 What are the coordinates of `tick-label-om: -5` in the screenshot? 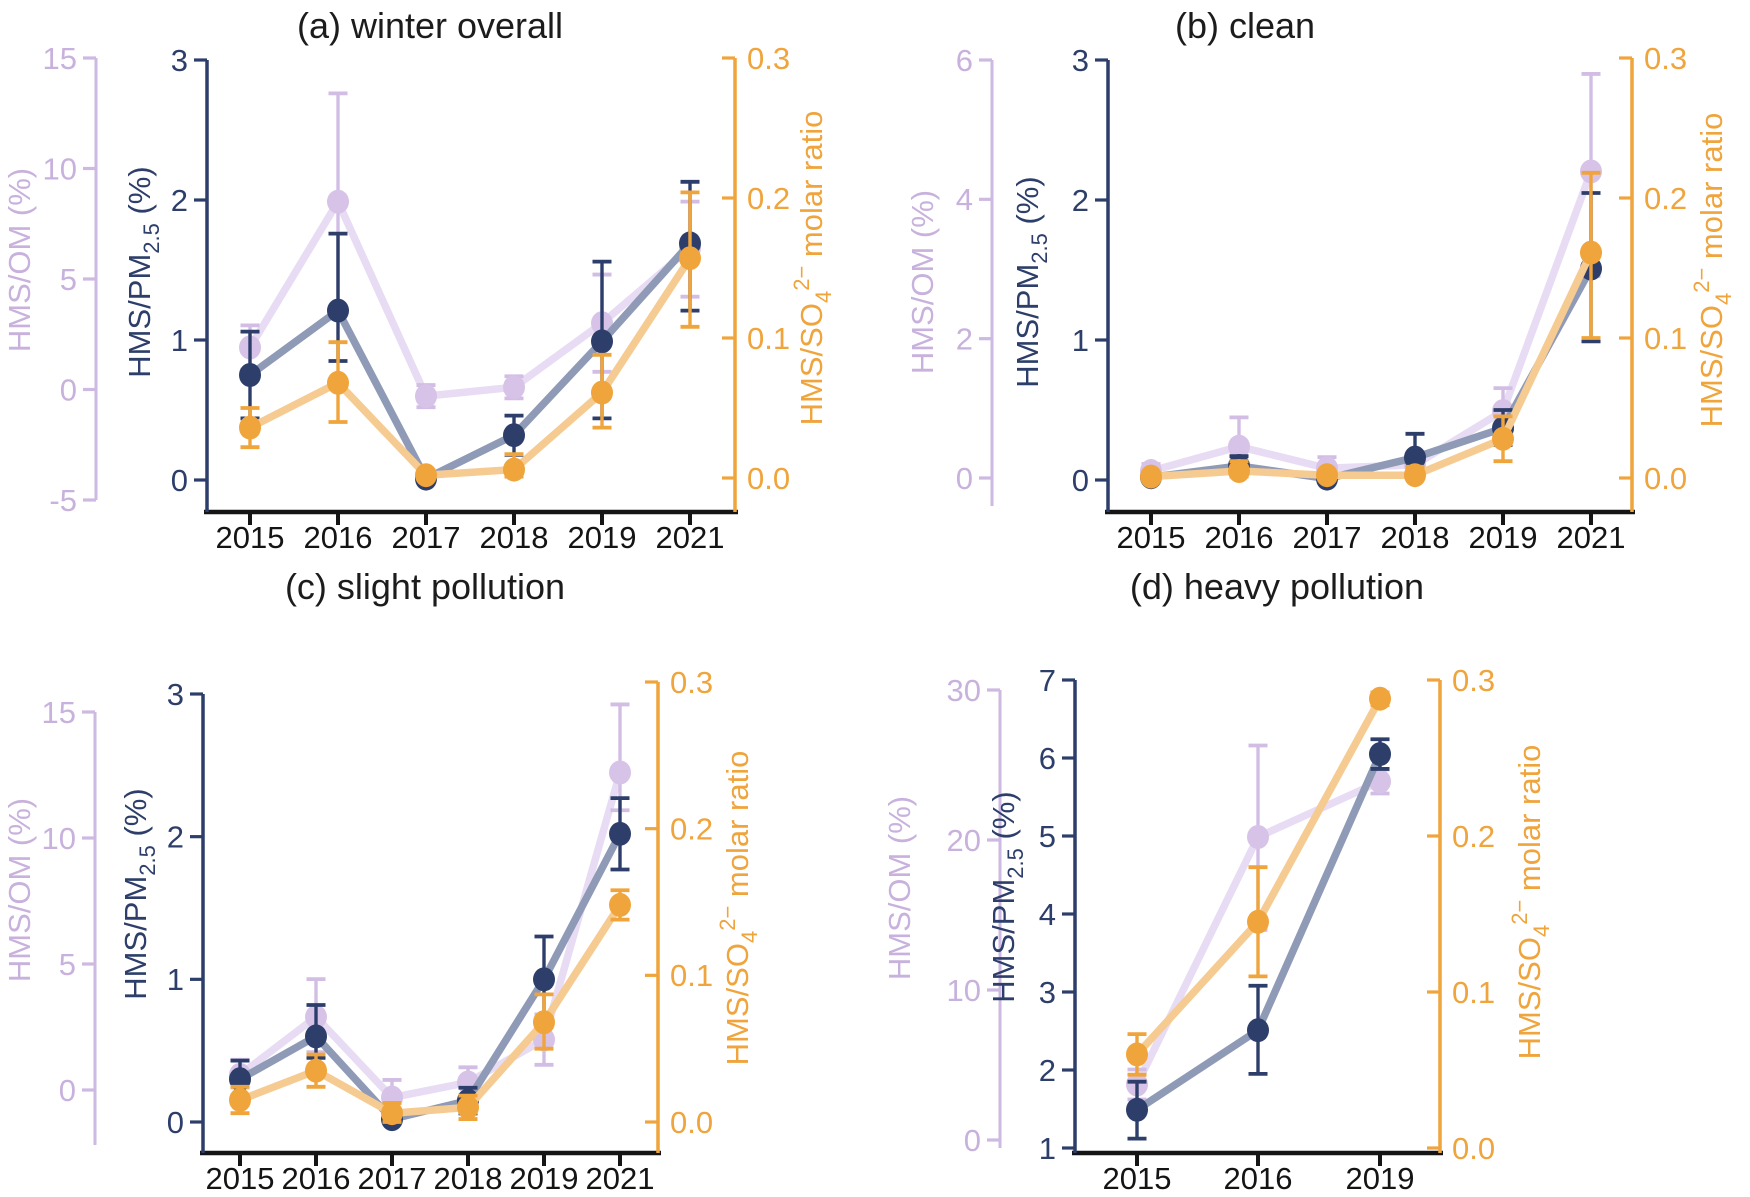 It's located at (63, 500).